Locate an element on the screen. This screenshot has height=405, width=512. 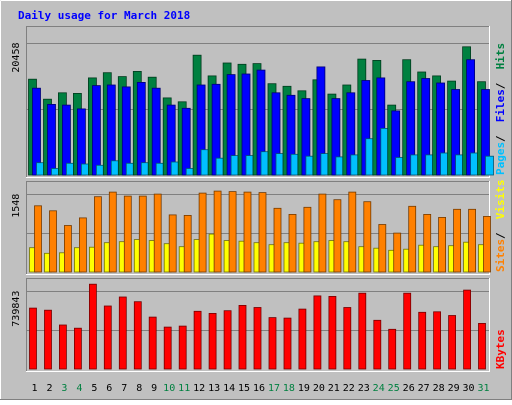
sites-visits-bar-sites-day-undefined28 is located at coordinates (442, 244).